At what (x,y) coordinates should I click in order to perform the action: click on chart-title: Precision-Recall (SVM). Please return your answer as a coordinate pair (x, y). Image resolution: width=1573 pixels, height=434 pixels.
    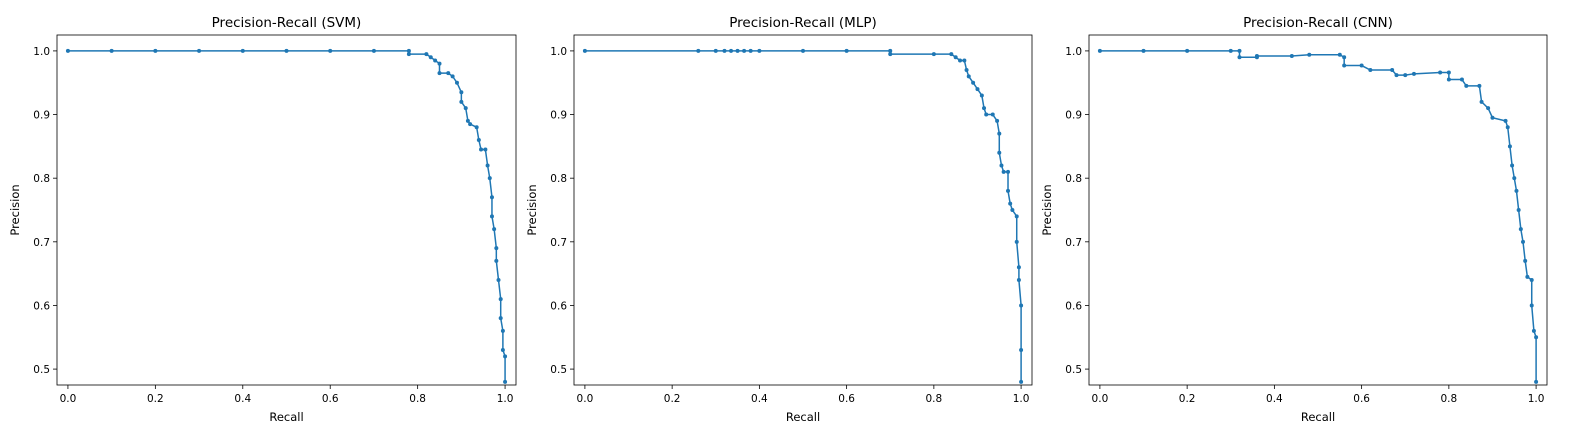
    Looking at the image, I should click on (287, 23).